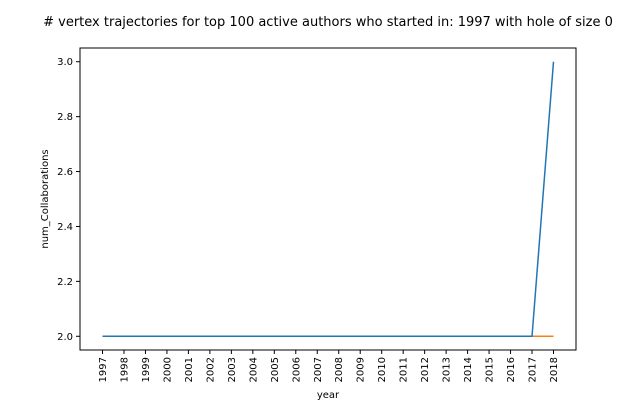 This screenshot has width=640, height=400. What do you see at coordinates (65, 62) in the screenshot?
I see `y-tick-label: 3.0` at bounding box center [65, 62].